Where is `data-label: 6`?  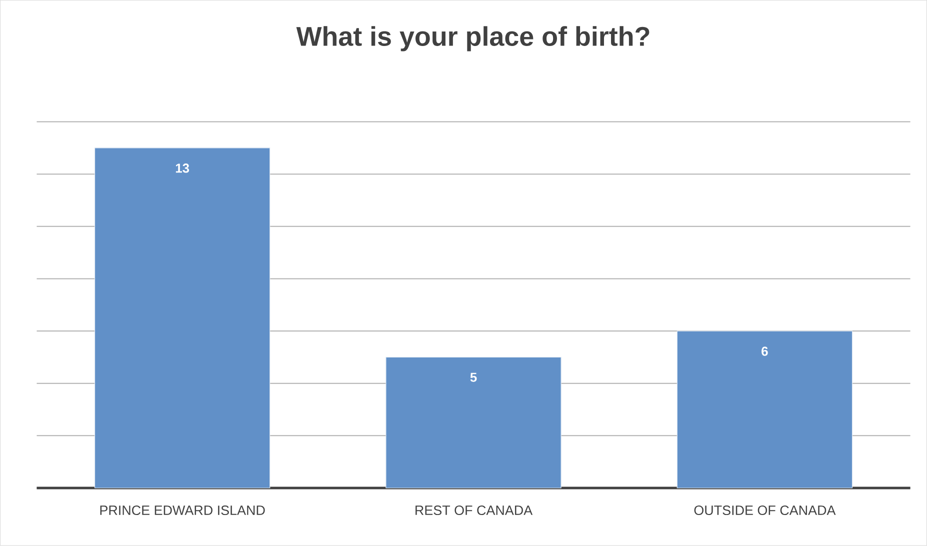 data-label: 6 is located at coordinates (765, 351).